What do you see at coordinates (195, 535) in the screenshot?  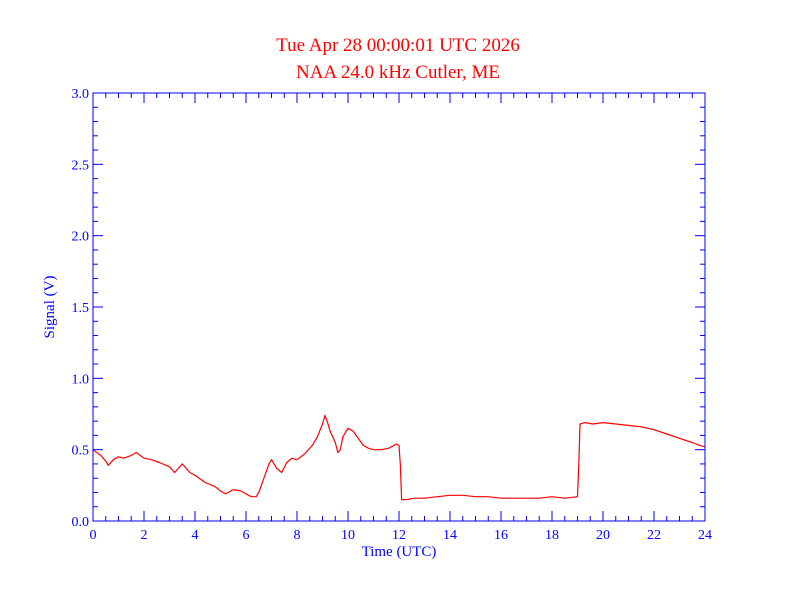 I see `x-tick-label: 4` at bounding box center [195, 535].